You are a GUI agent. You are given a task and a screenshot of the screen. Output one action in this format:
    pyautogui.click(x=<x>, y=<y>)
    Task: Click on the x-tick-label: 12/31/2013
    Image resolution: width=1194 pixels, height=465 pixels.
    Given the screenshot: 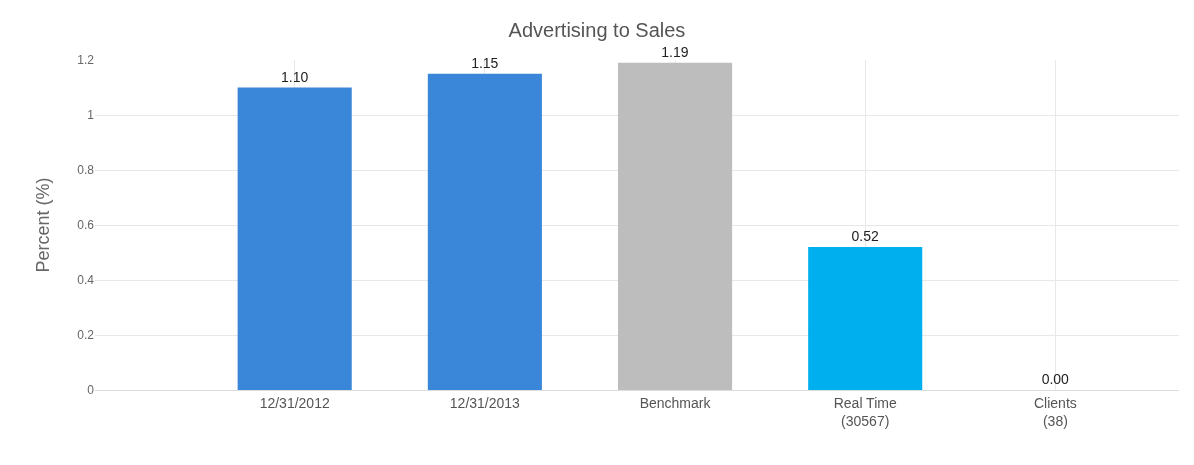 What is the action you would take?
    pyautogui.click(x=485, y=402)
    